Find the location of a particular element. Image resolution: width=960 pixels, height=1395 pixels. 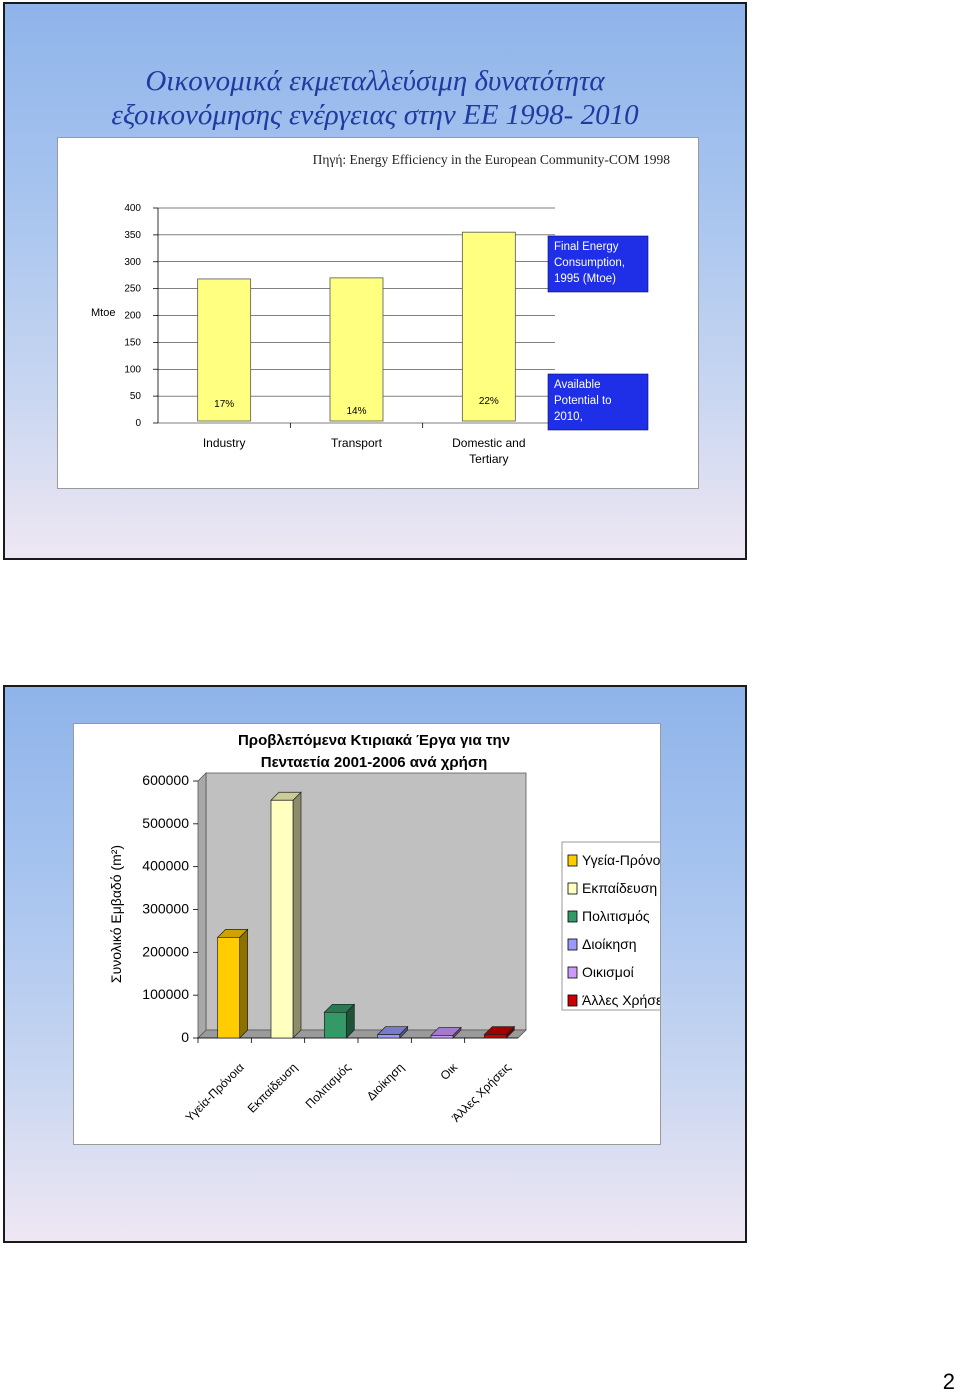

y-tick-label: 0 is located at coordinates (138, 423).